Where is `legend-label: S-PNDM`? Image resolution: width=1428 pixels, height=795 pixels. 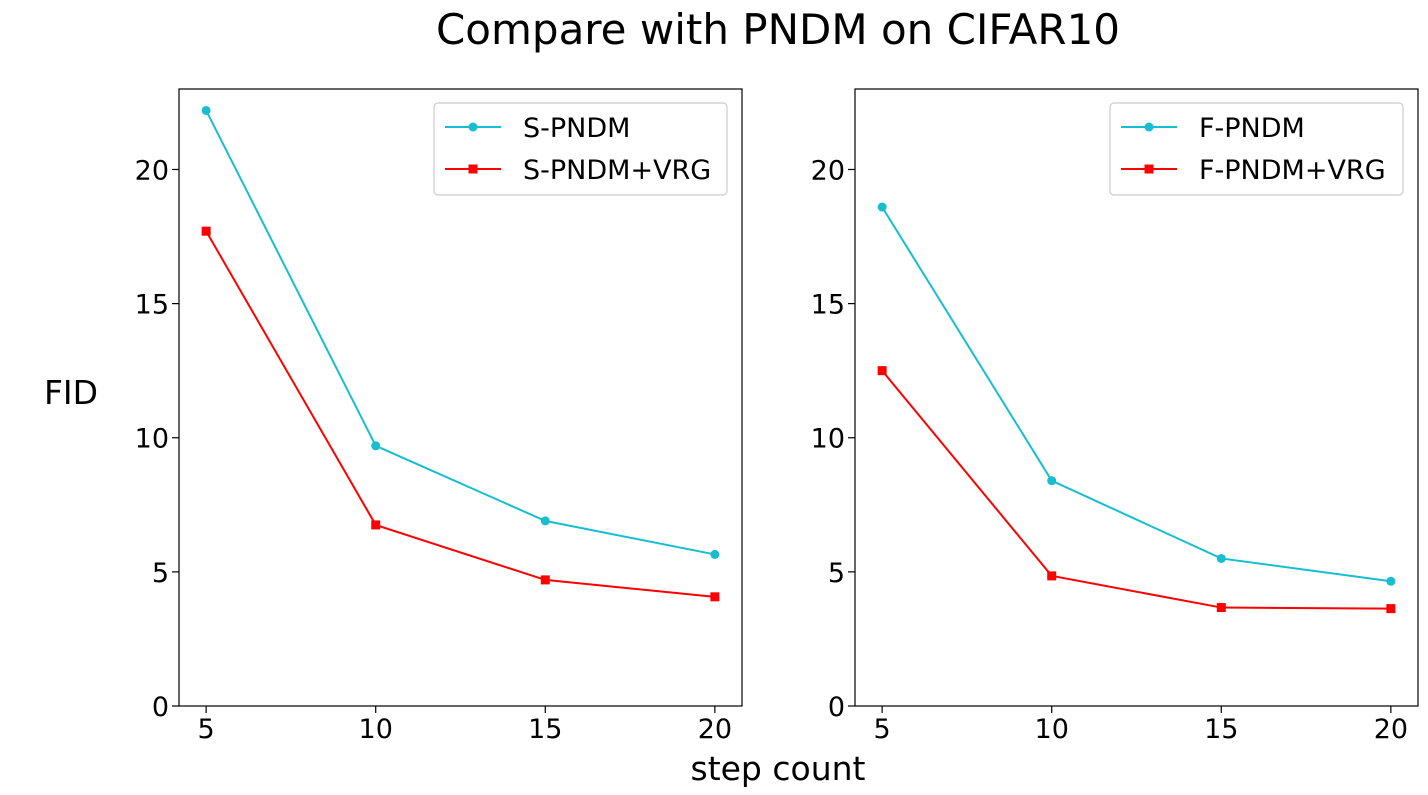 legend-label: S-PNDM is located at coordinates (576, 128).